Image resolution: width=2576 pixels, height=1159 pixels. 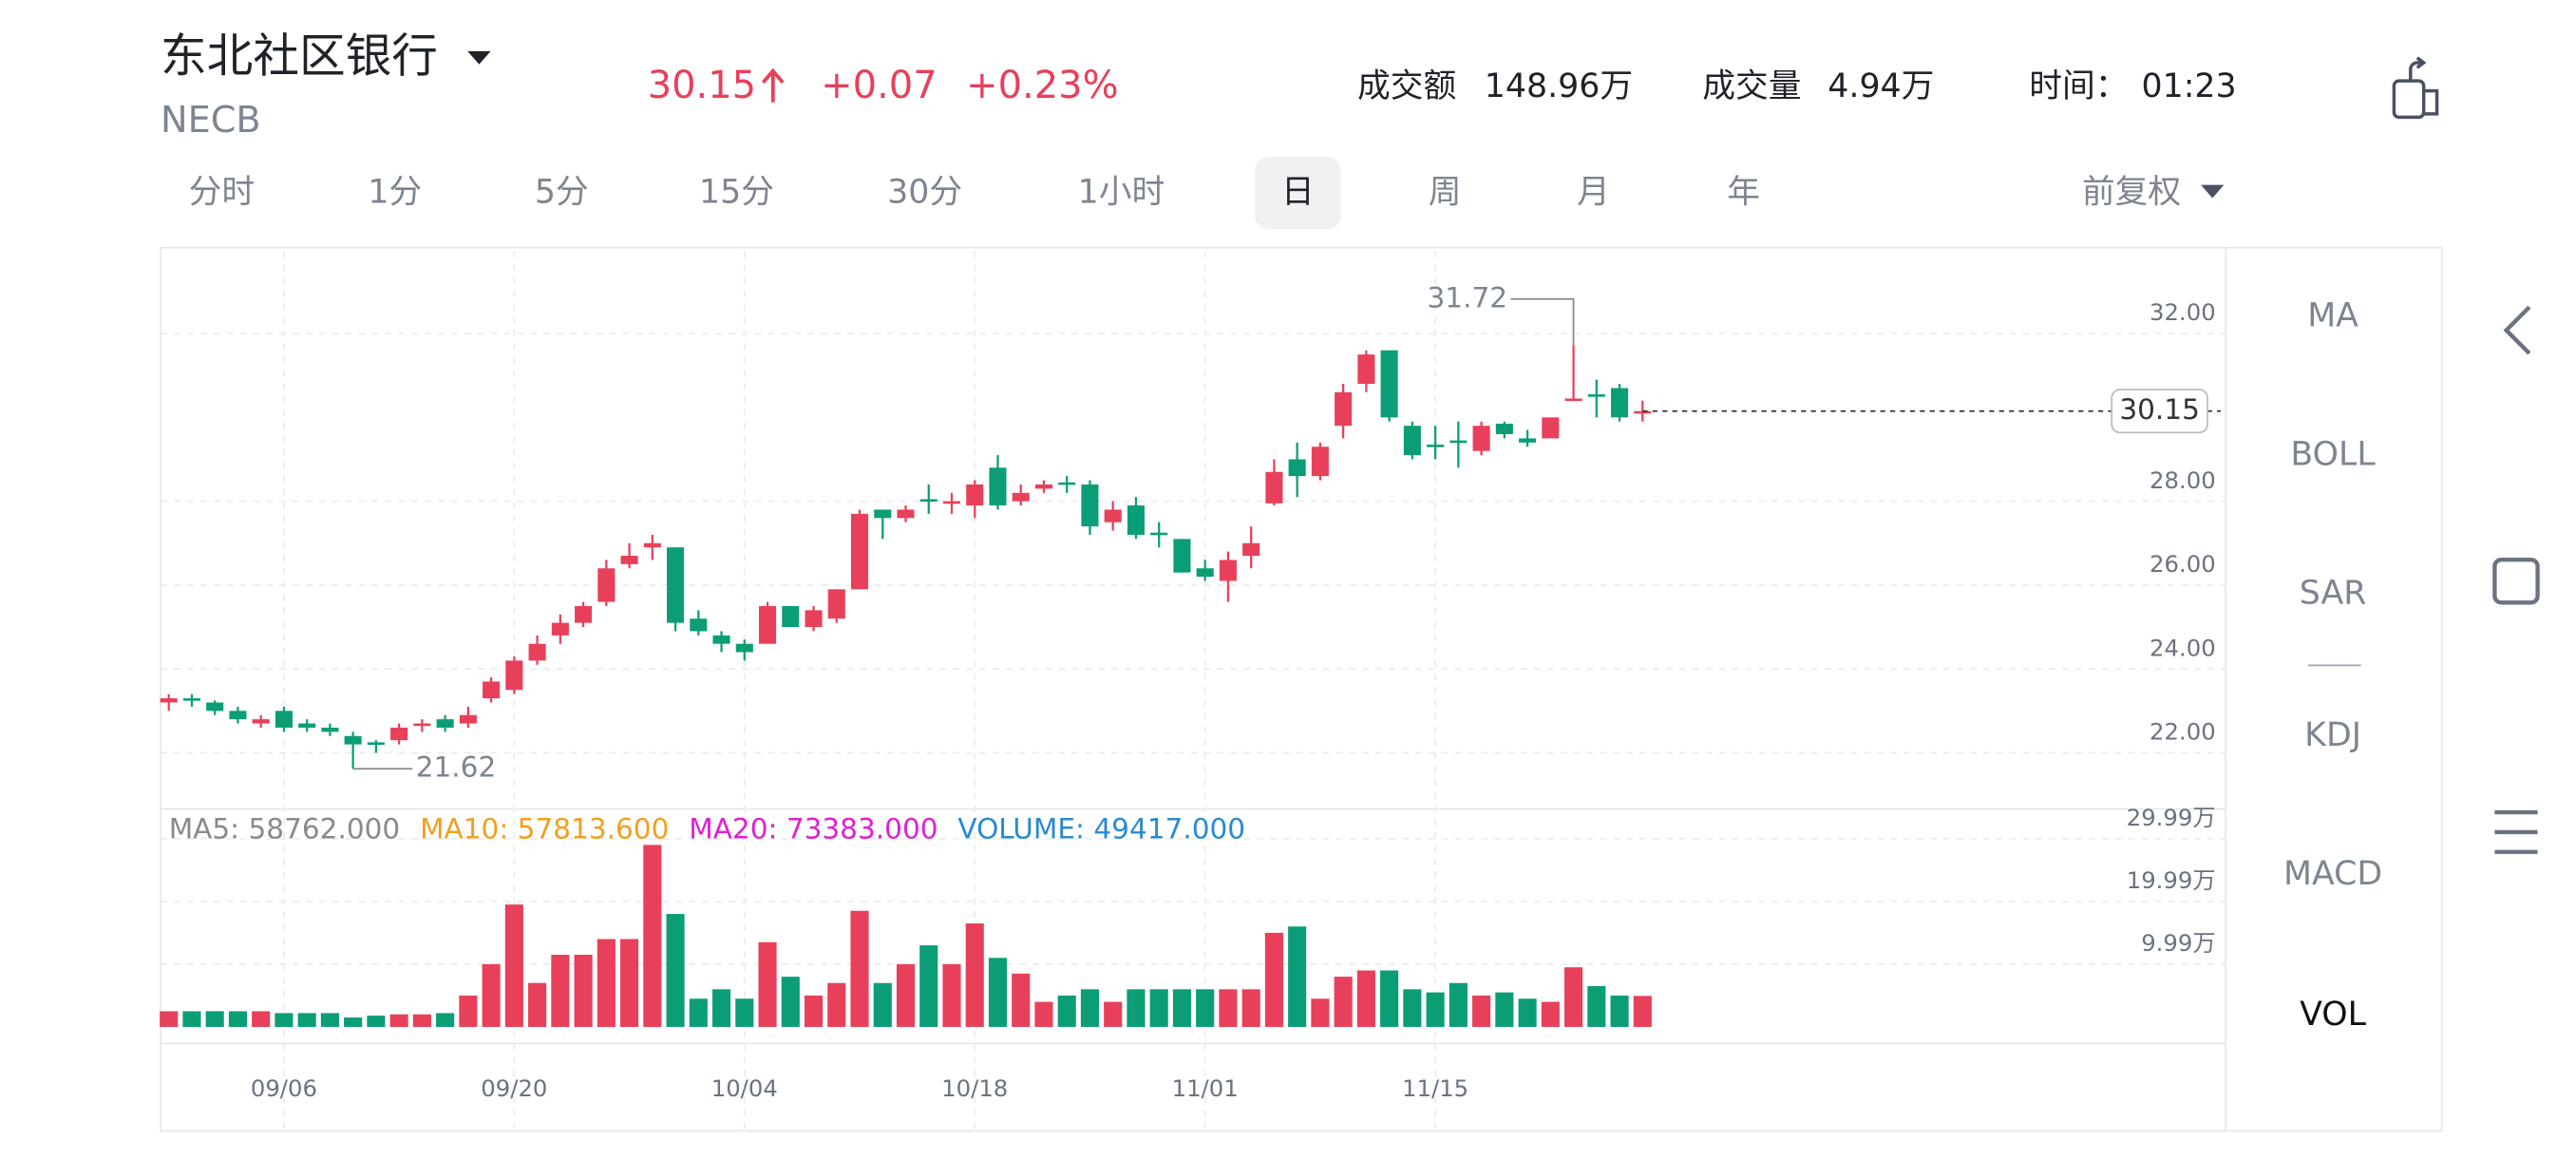 What do you see at coordinates (2333, 1015) in the screenshot?
I see `indicator-tab: VOL` at bounding box center [2333, 1015].